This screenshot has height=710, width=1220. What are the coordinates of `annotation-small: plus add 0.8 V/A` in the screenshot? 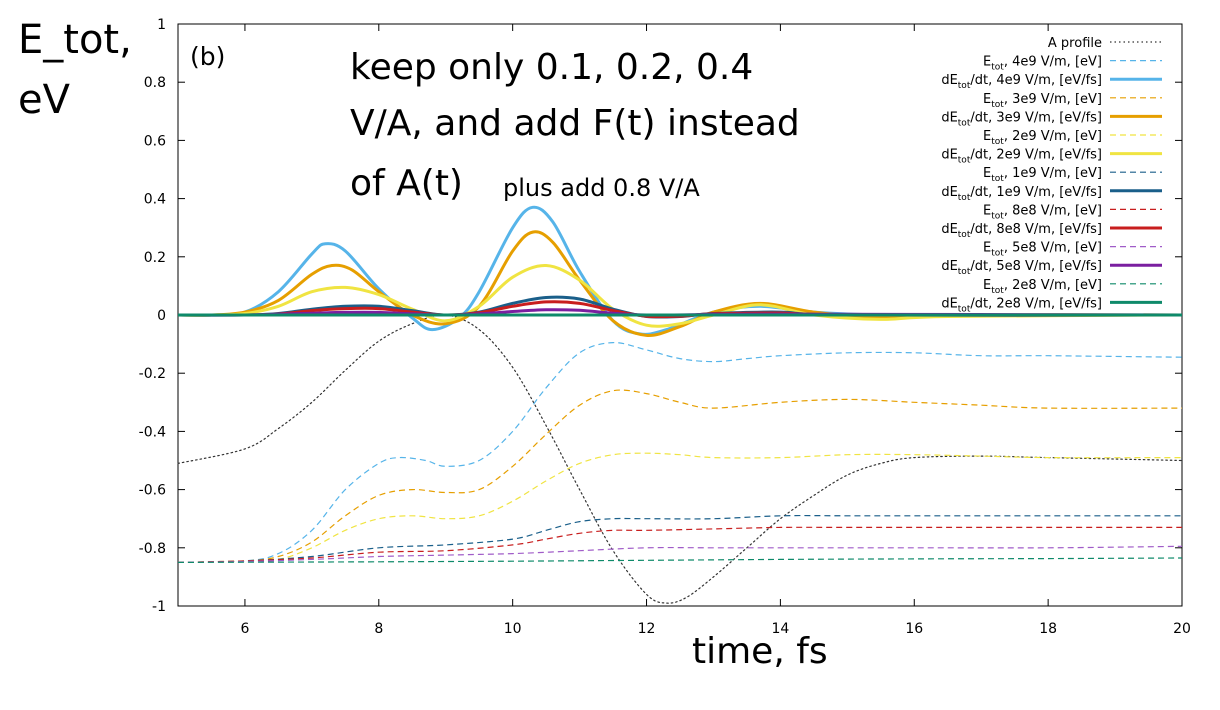 It's located at (601, 188).